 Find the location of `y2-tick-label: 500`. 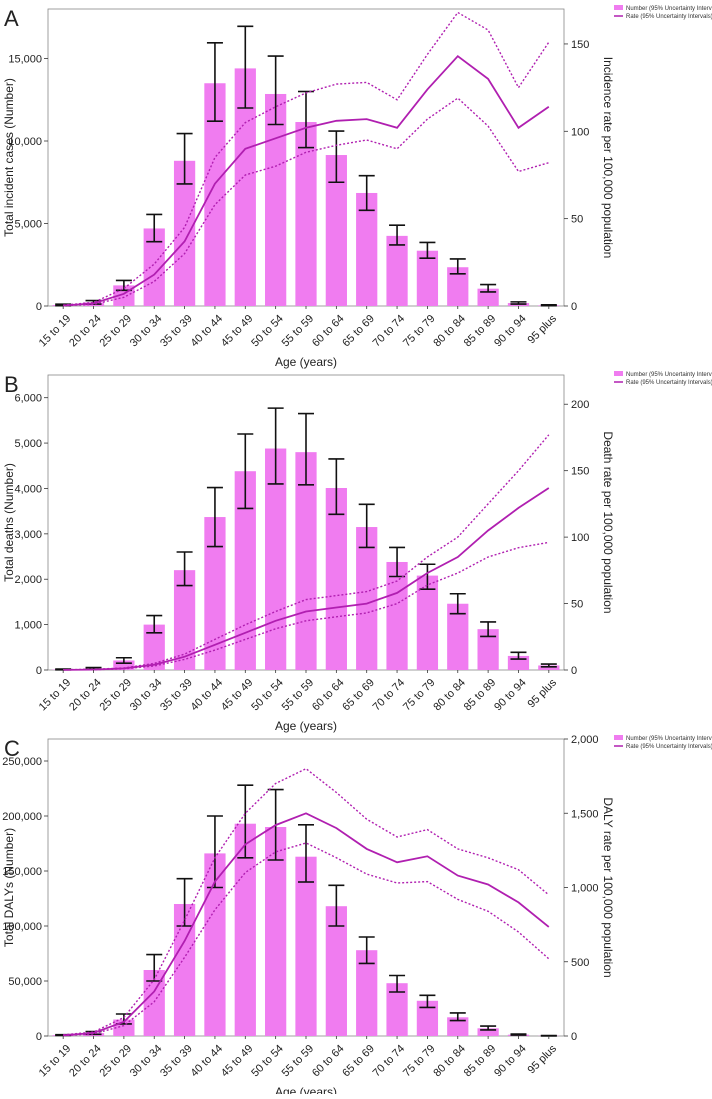

y2-tick-label: 500 is located at coordinates (580, 963).